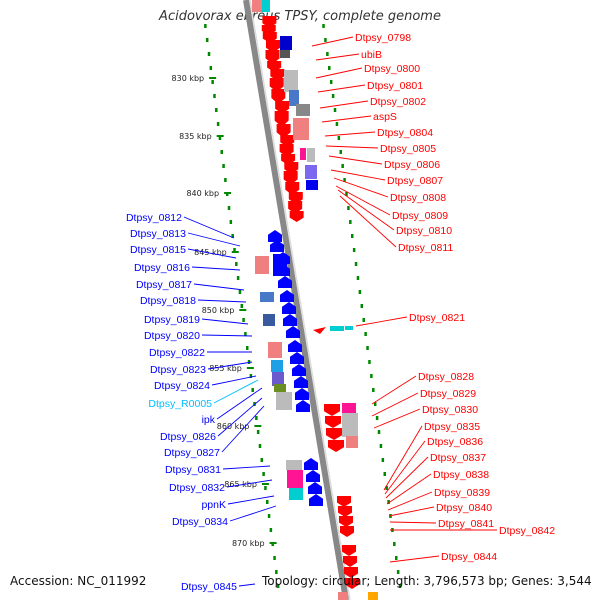 This screenshot has width=600, height=600. Describe the element at coordinates (177, 353) in the screenshot. I see `gene-label-reverse: Dtpsy_0822` at that location.